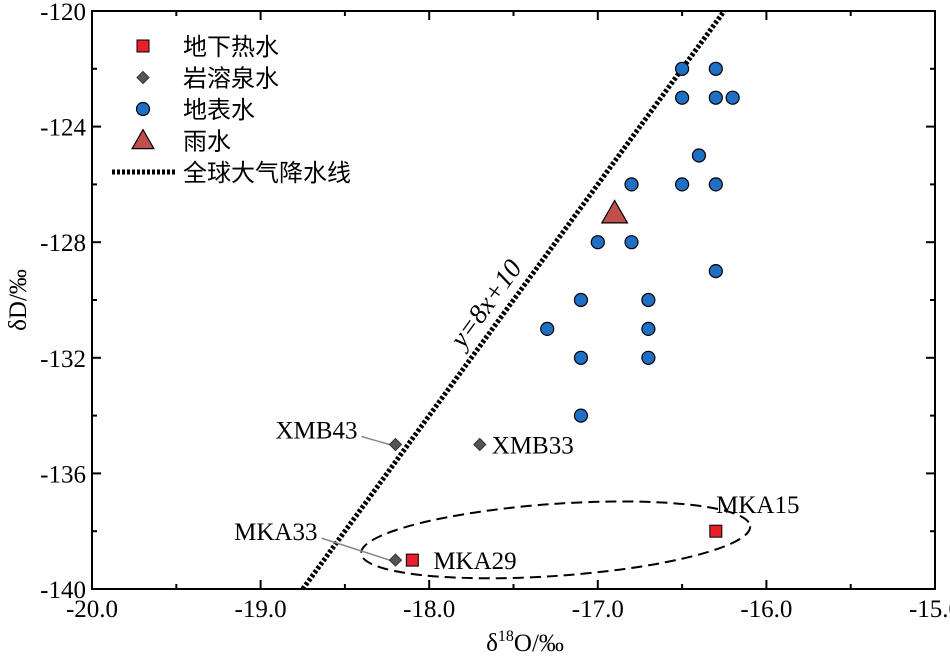 The height and width of the screenshot is (656, 950). What do you see at coordinates (261, 609) in the screenshot?
I see `x-tick-label: -19.0` at bounding box center [261, 609].